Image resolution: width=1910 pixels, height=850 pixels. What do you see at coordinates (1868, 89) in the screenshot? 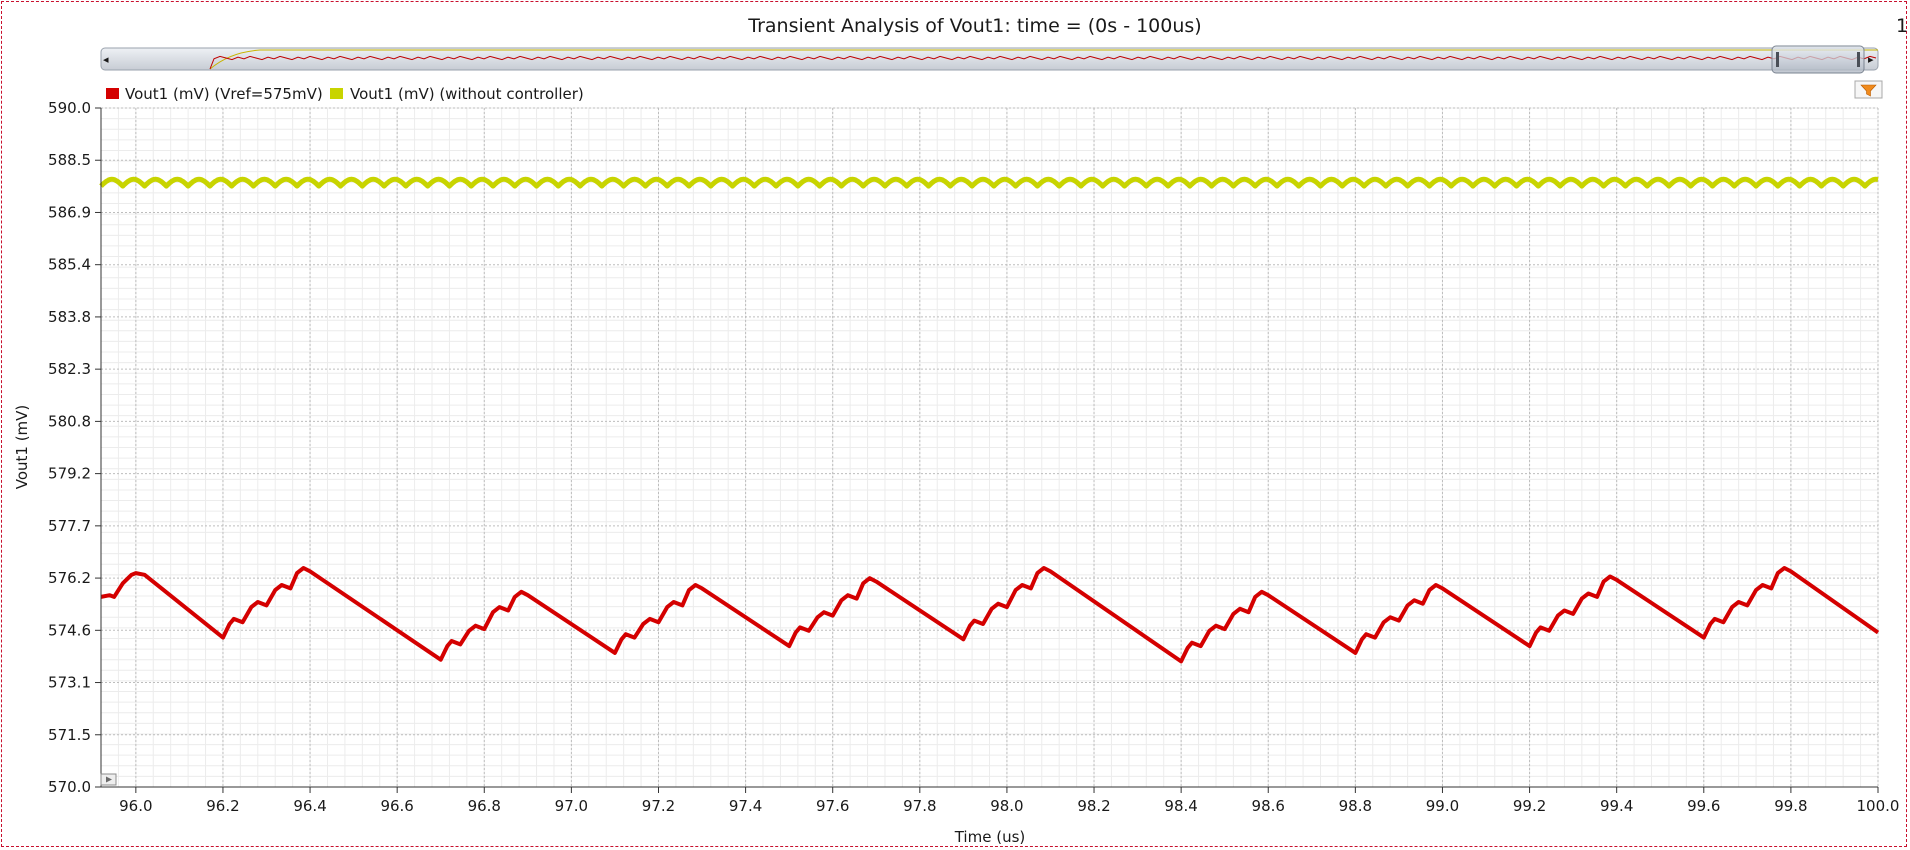
I see `filter-icon` at bounding box center [1868, 89].